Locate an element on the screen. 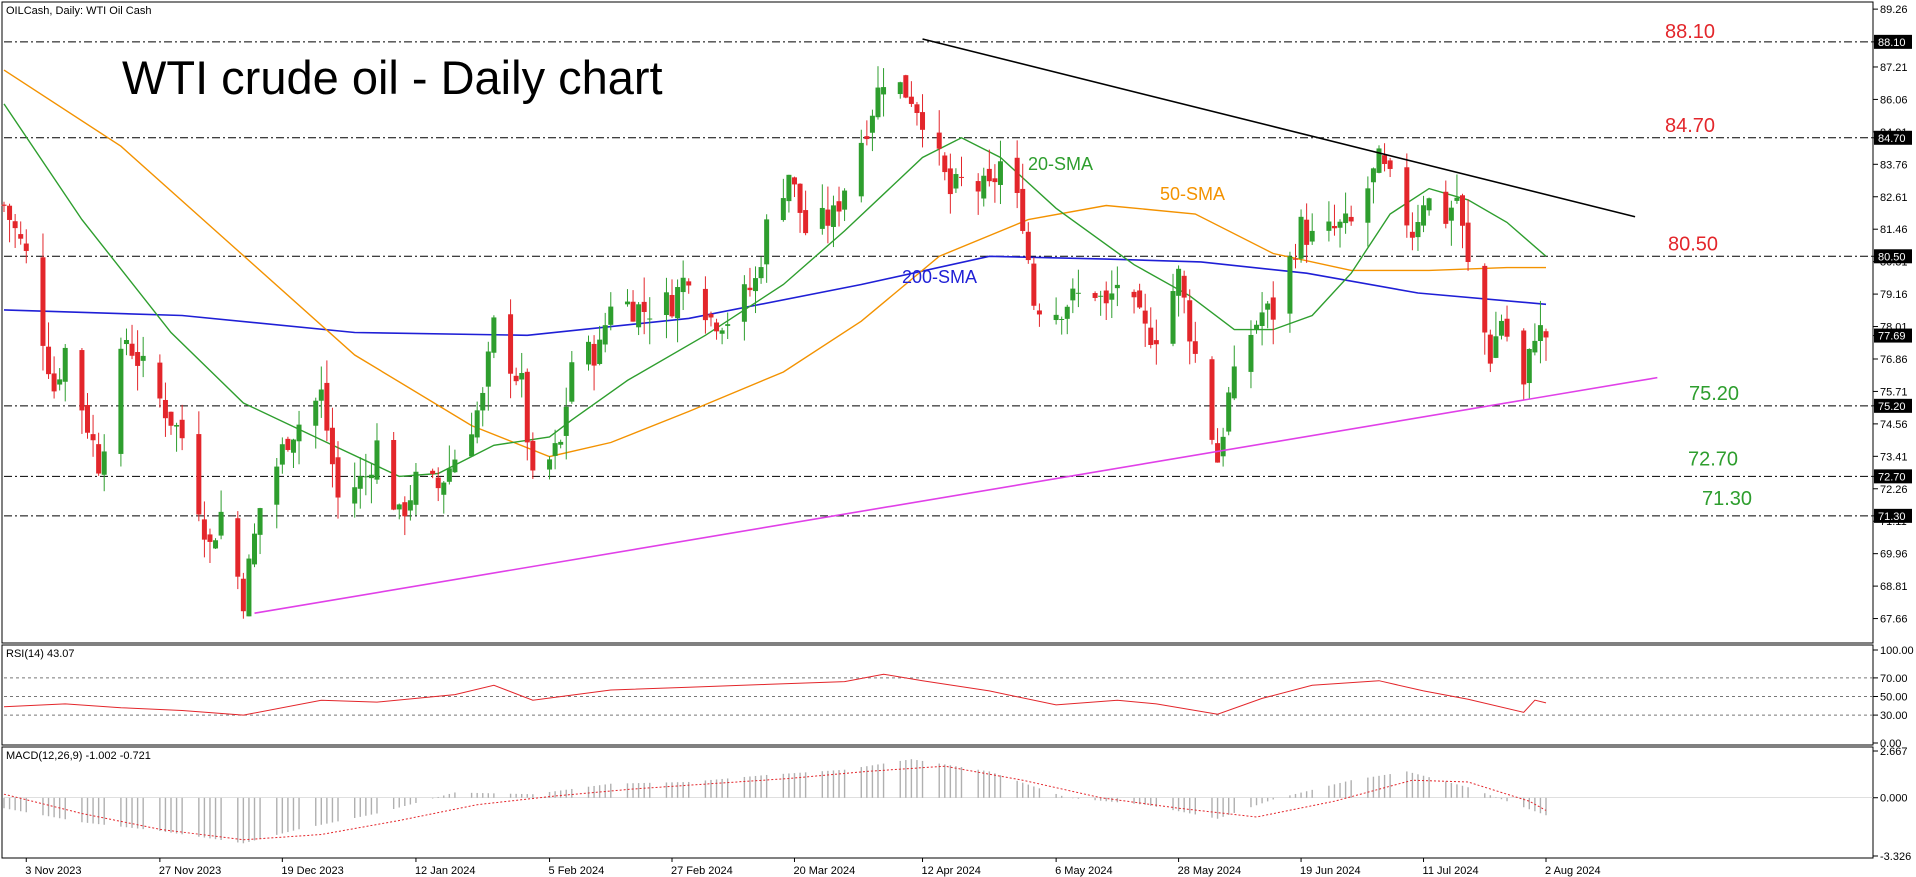  level-label: 71.30 is located at coordinates (1727, 499).